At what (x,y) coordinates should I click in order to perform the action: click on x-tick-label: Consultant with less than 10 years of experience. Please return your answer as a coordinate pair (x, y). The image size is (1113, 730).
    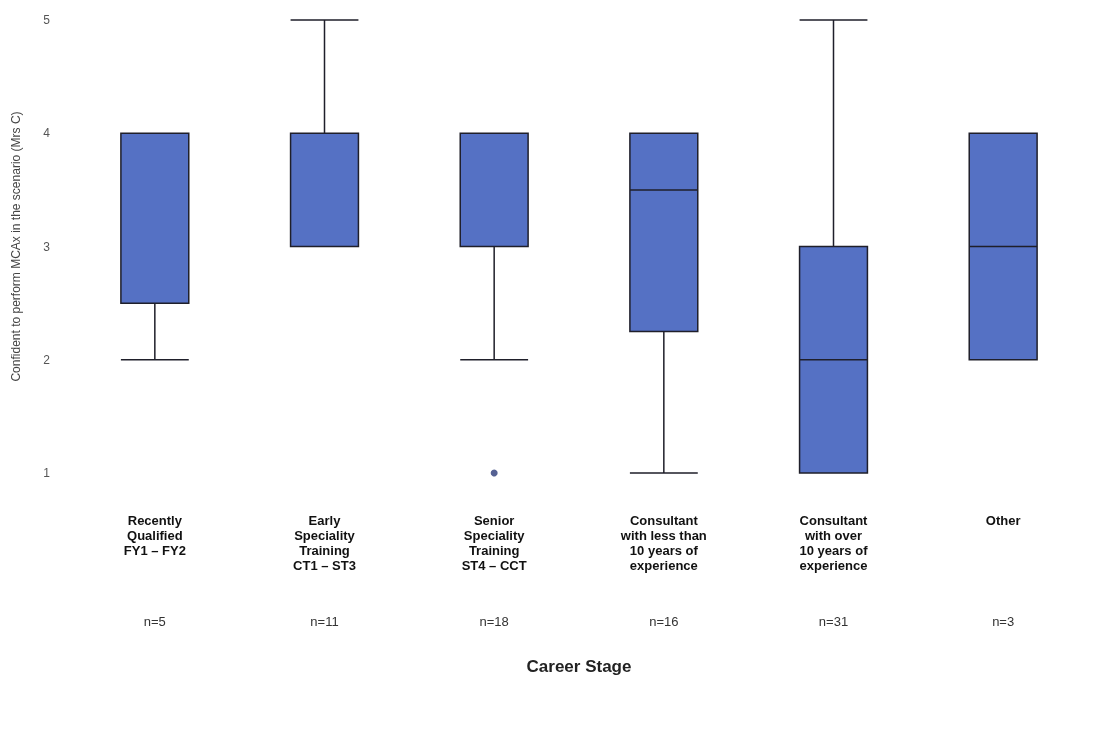
    Looking at the image, I should click on (663, 543).